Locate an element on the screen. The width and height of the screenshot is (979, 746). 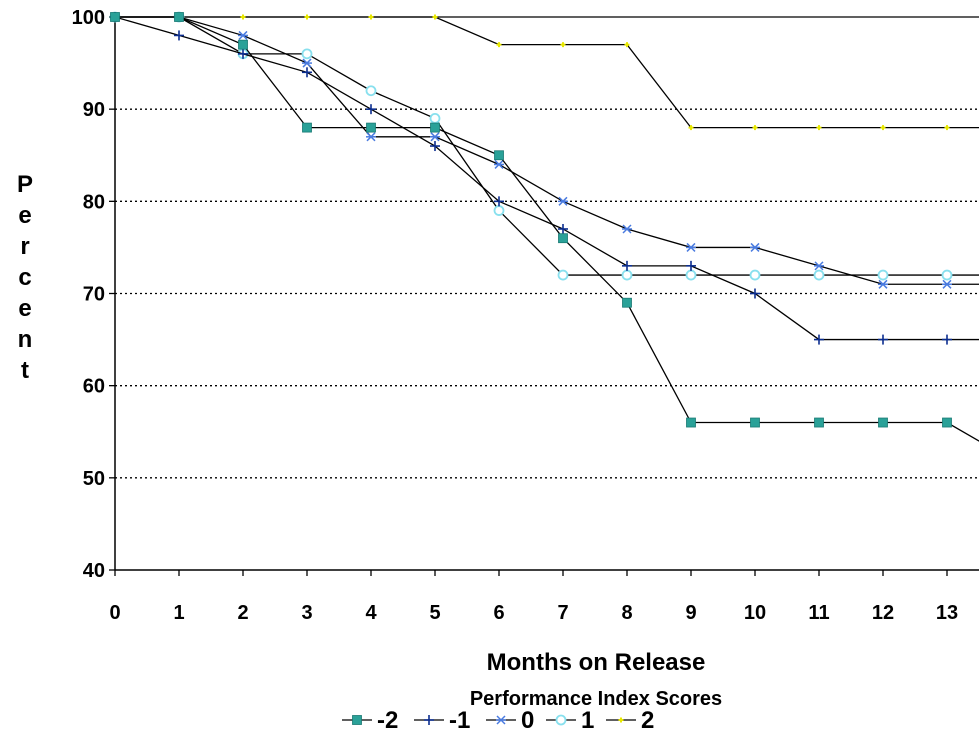
x-tick-label: 12 is located at coordinates (883, 613).